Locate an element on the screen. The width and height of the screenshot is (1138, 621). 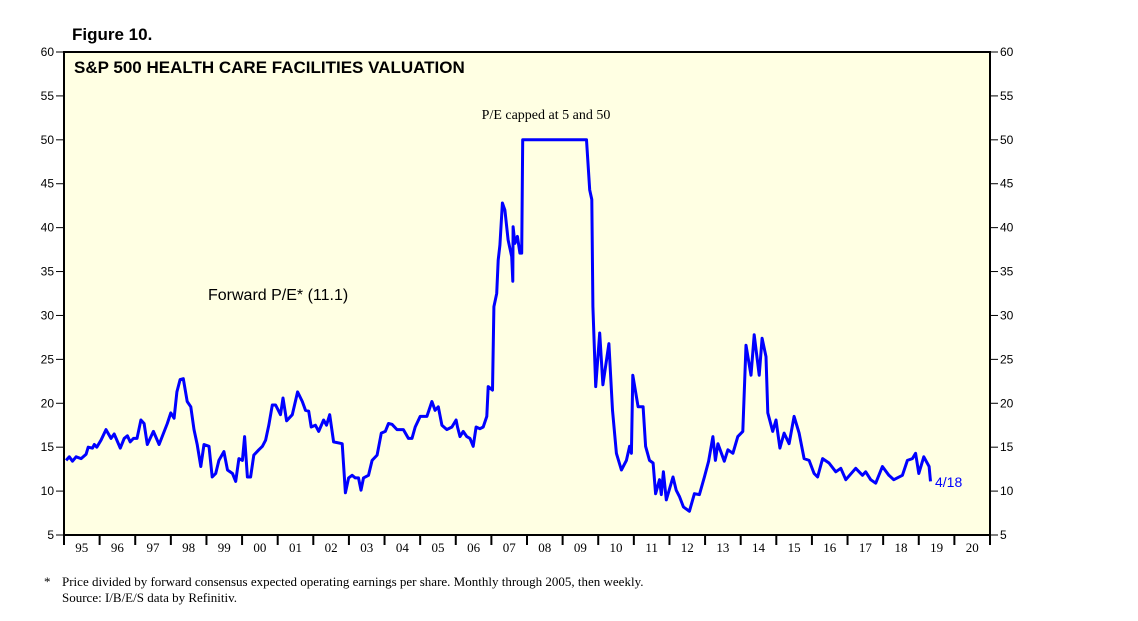
y-tick-label-left: 25 is located at coordinates (48, 359).